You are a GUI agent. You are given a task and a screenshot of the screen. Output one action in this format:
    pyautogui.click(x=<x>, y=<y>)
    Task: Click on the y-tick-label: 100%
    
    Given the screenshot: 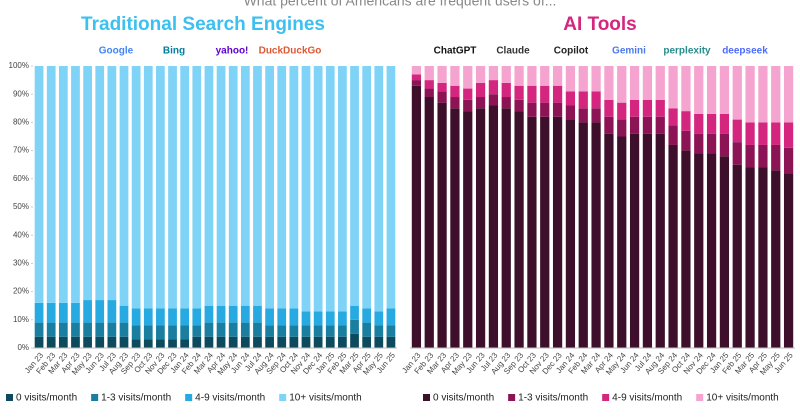 What is the action you would take?
    pyautogui.click(x=19, y=65)
    